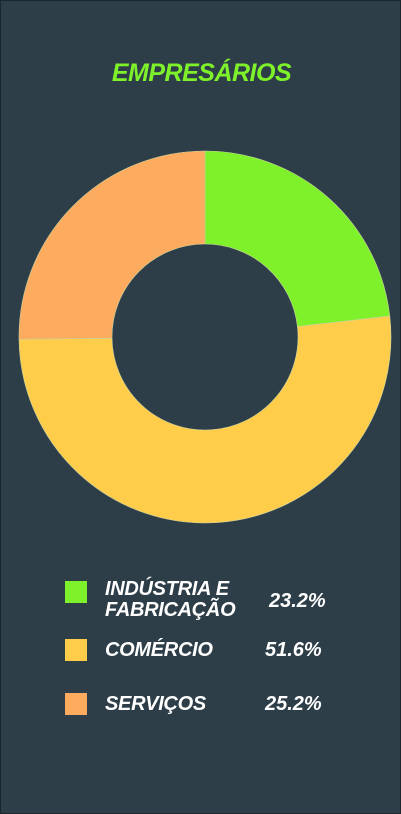 Image resolution: width=401 pixels, height=814 pixels. I want to click on legend-item-industria: INDÚSTRIA E FABRICAÇÃO 23.2%, so click(201, 604).